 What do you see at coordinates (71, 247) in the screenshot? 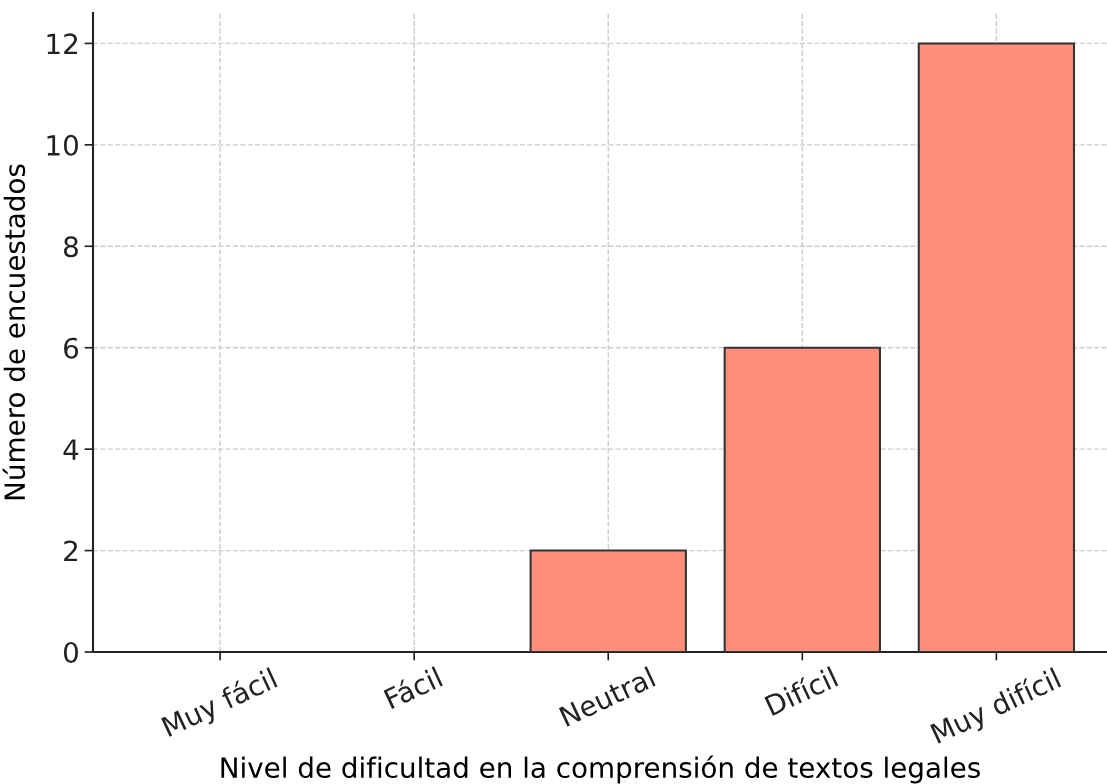
I see `y-tick-label: 8` at bounding box center [71, 247].